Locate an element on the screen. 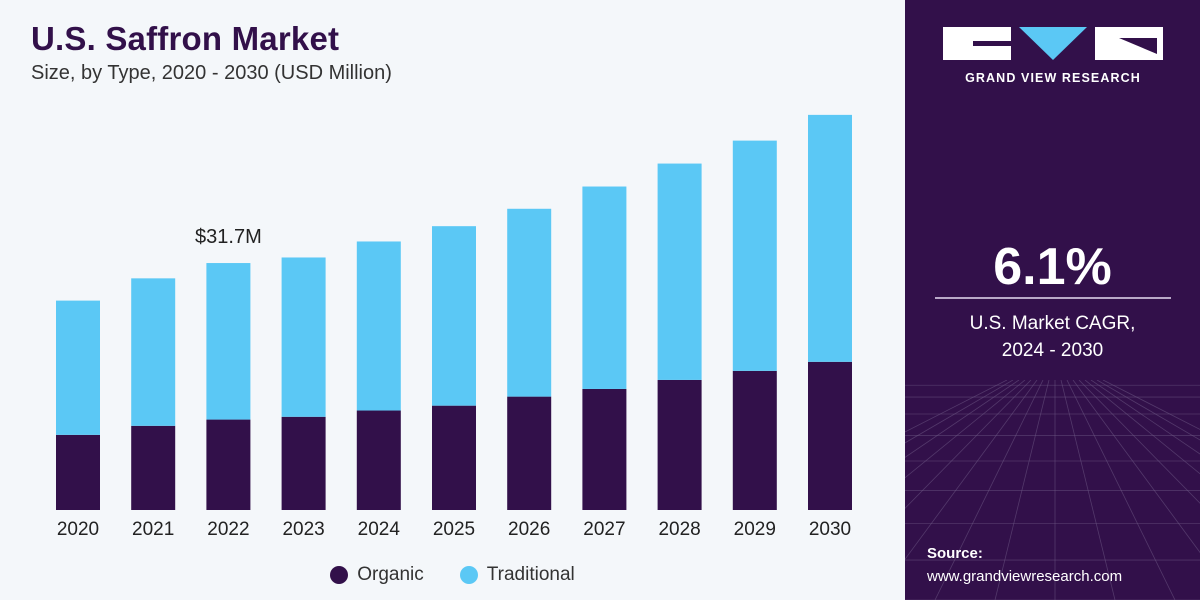 This screenshot has width=1200, height=600. x-tick-label-2020: 2020 is located at coordinates (78, 529).